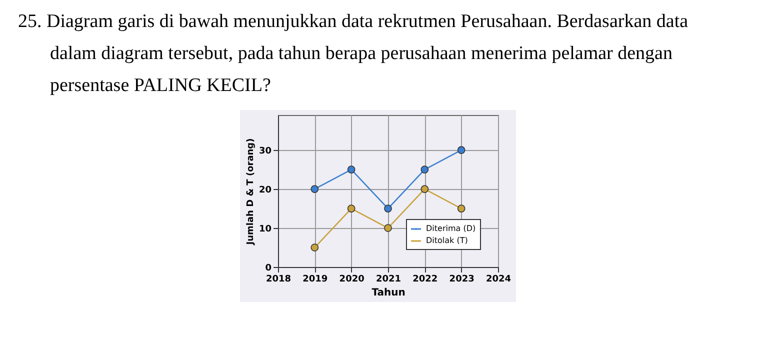 The image size is (782, 349). Describe the element at coordinates (251, 192) in the screenshot. I see `y-axis-title: Jumlah D & T (orang)` at that location.